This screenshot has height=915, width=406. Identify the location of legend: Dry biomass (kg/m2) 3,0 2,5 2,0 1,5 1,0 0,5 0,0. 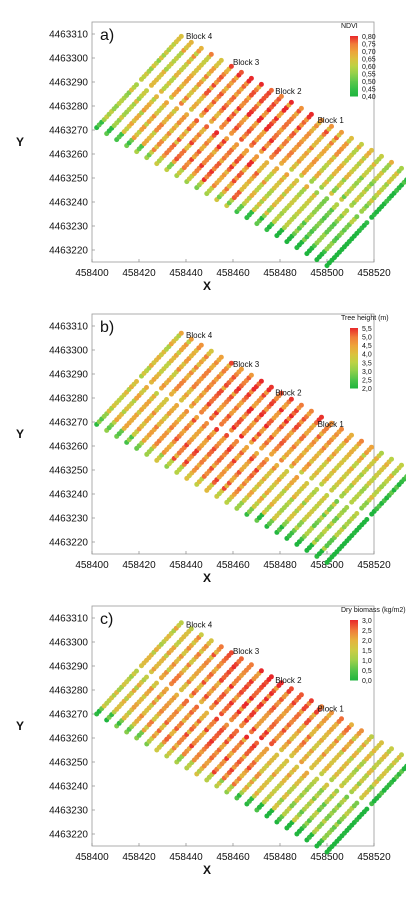
(373, 646).